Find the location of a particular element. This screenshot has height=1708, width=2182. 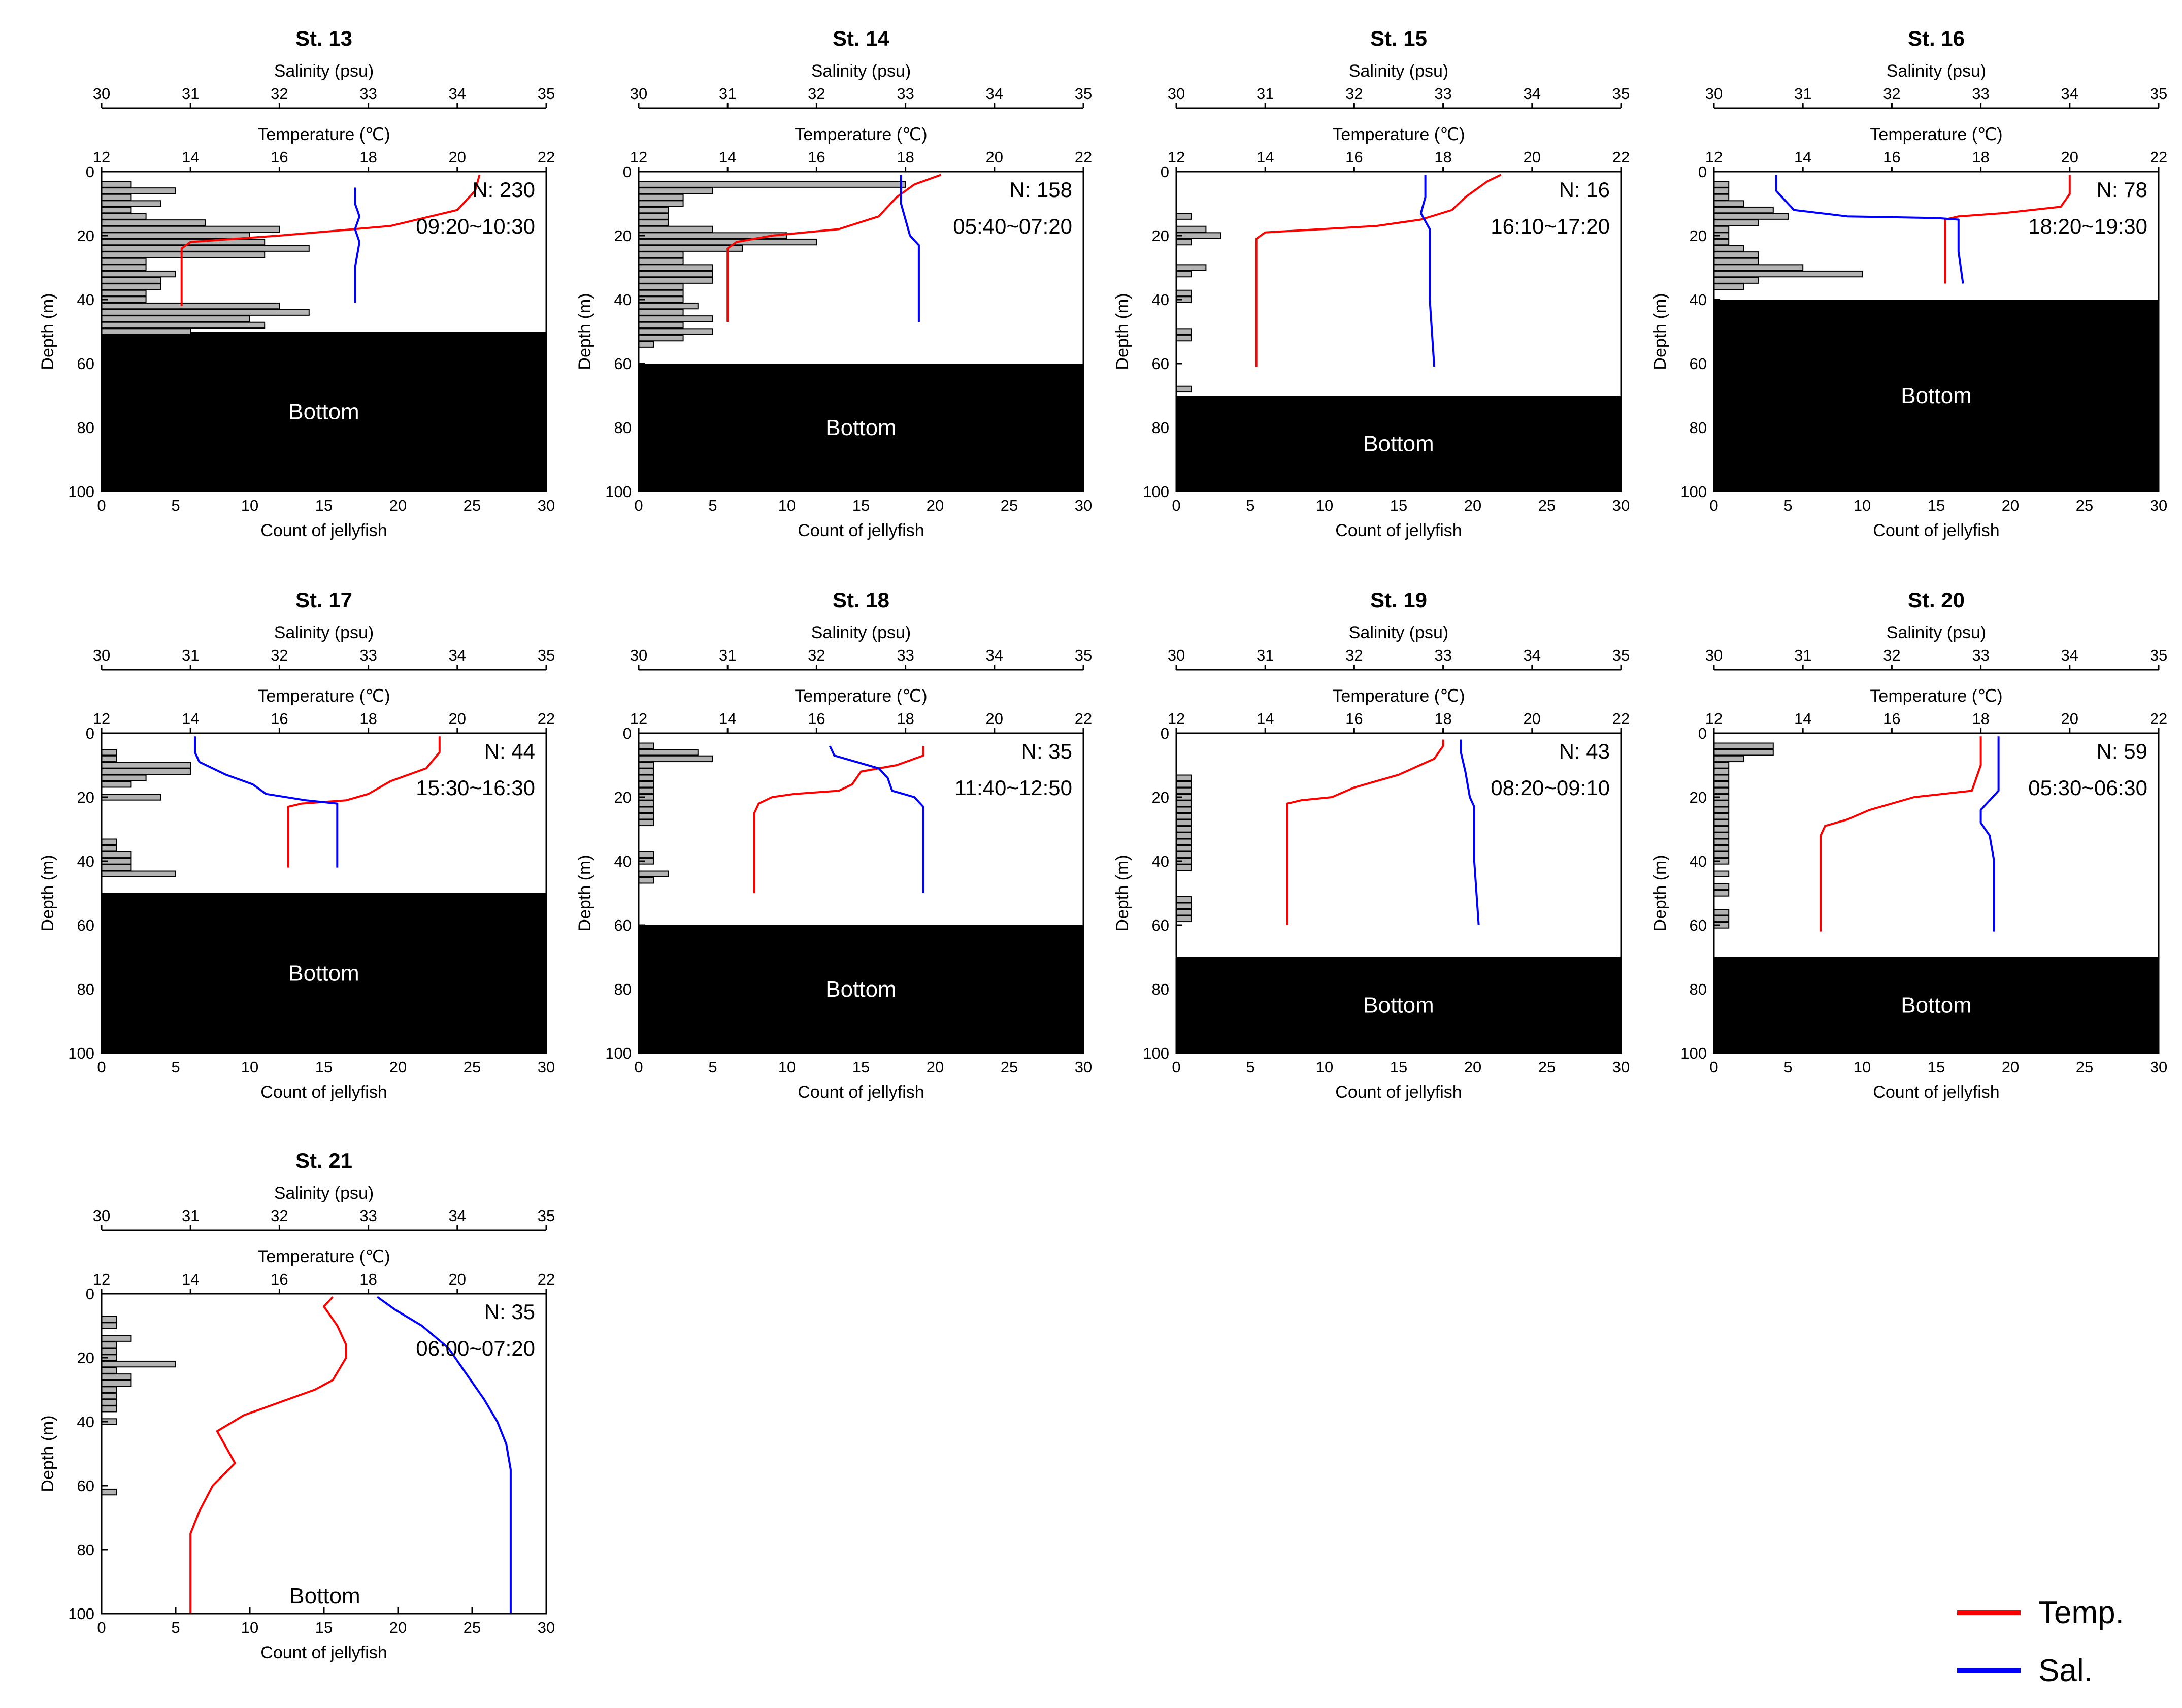

time-range-label: 18:20~19:30 is located at coordinates (2087, 226).